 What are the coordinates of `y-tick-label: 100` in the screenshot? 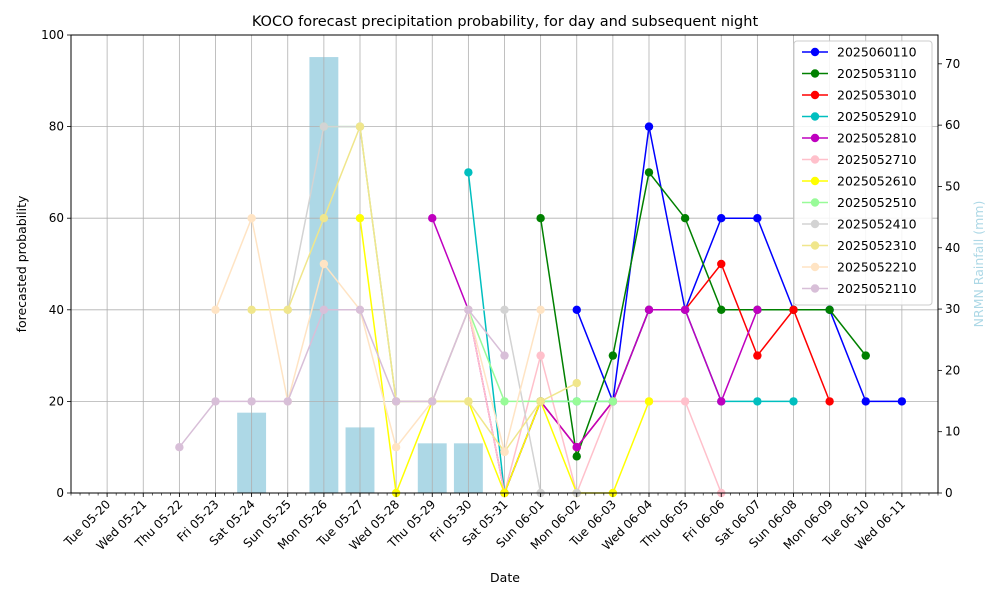 It's located at (52, 35).